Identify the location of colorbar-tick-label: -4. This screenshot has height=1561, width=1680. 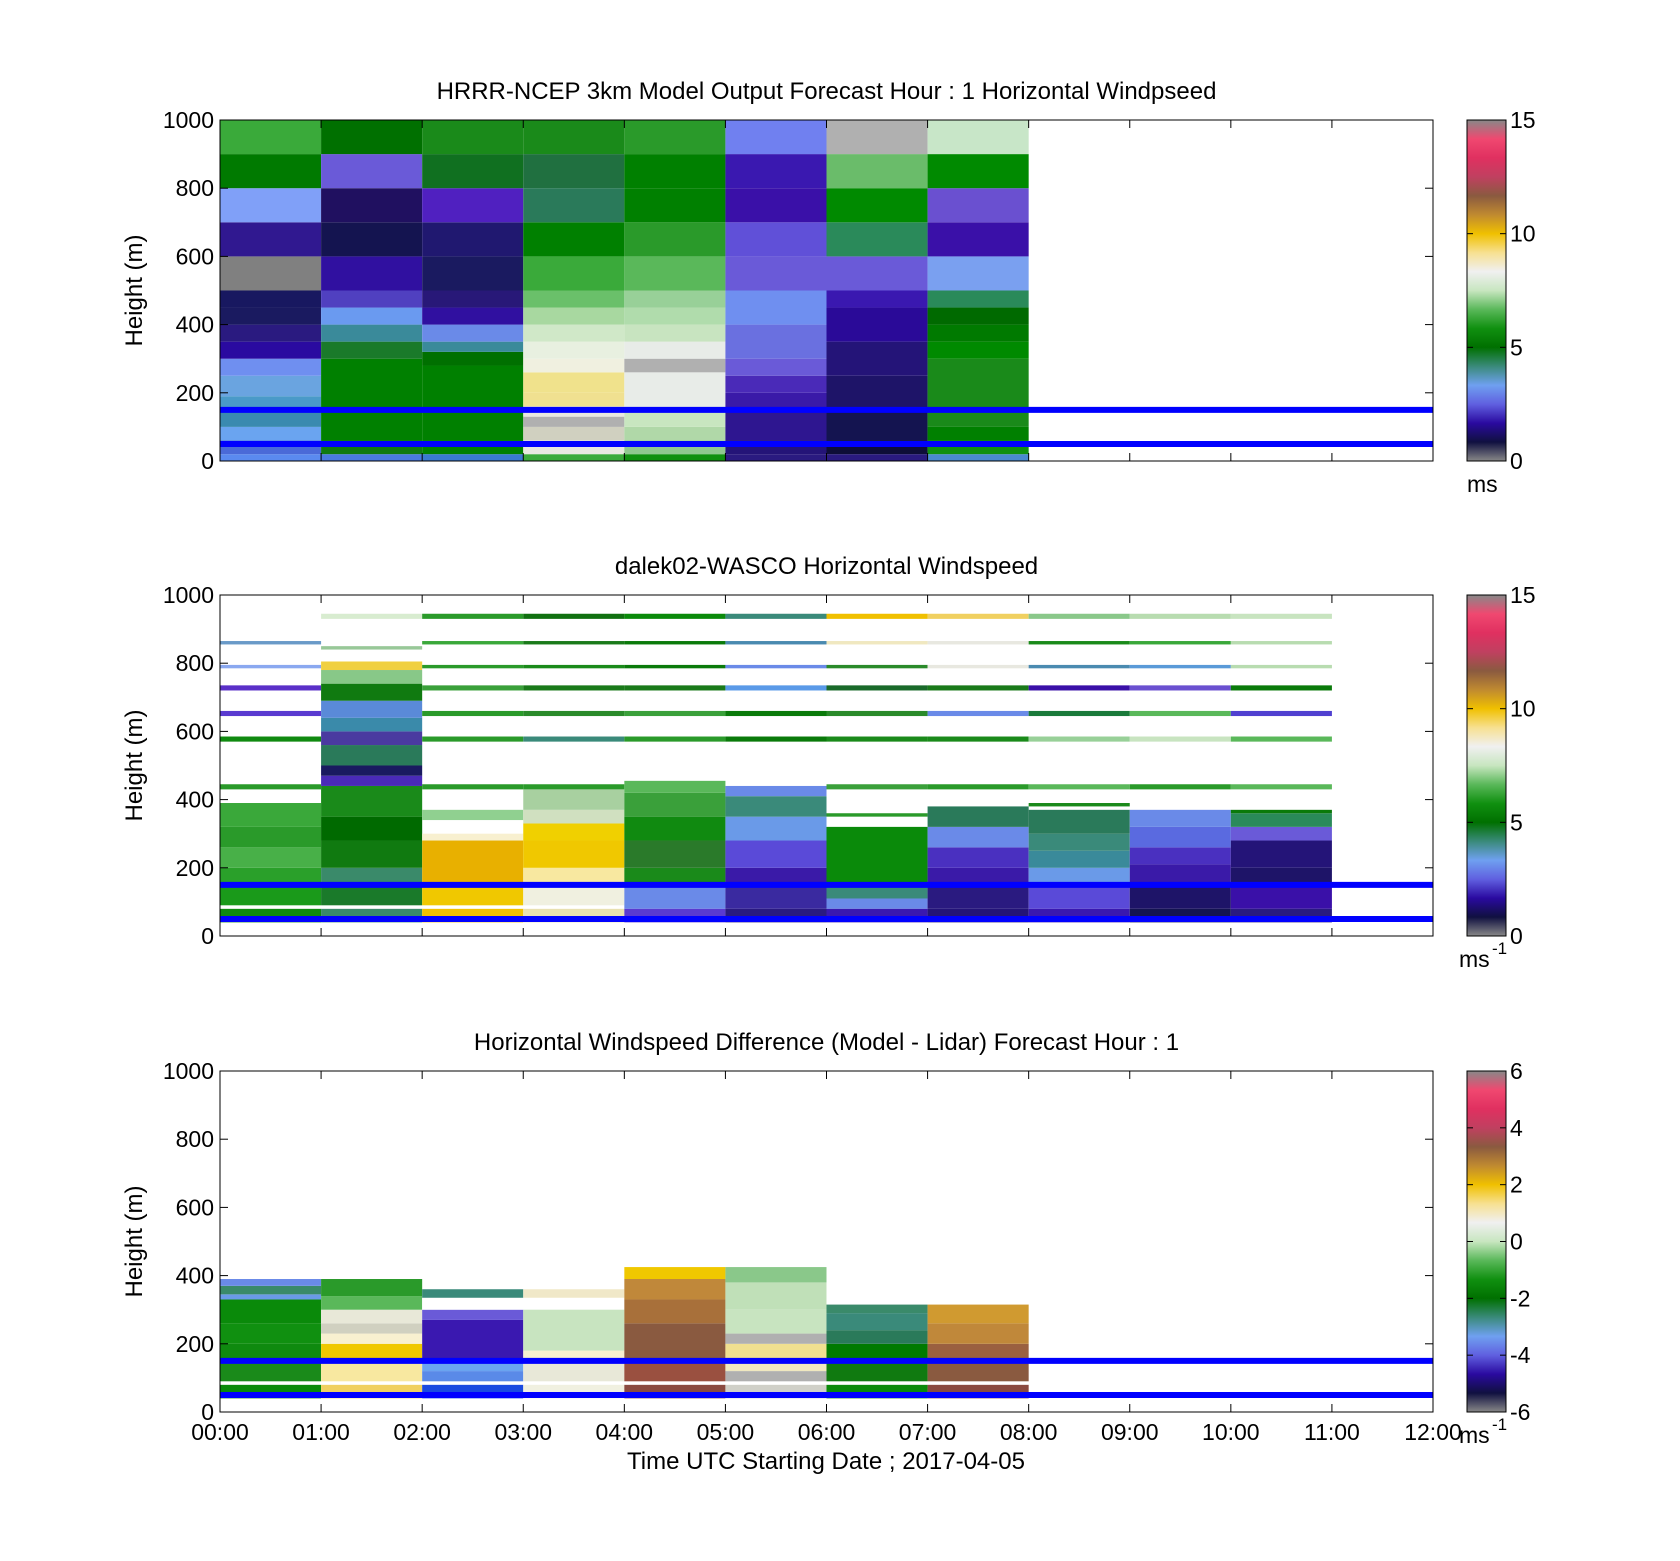
(1520, 1355).